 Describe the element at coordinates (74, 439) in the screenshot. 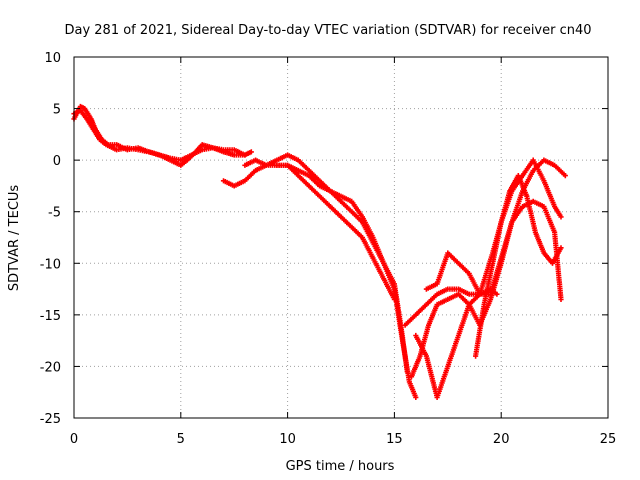

I see `x-tick-label: 0` at that location.